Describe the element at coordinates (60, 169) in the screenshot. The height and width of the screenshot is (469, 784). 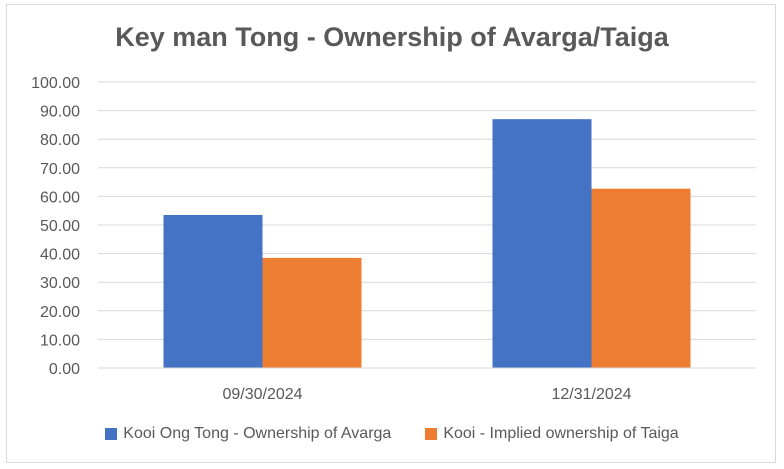
I see `y-tick-label: 70.00` at that location.